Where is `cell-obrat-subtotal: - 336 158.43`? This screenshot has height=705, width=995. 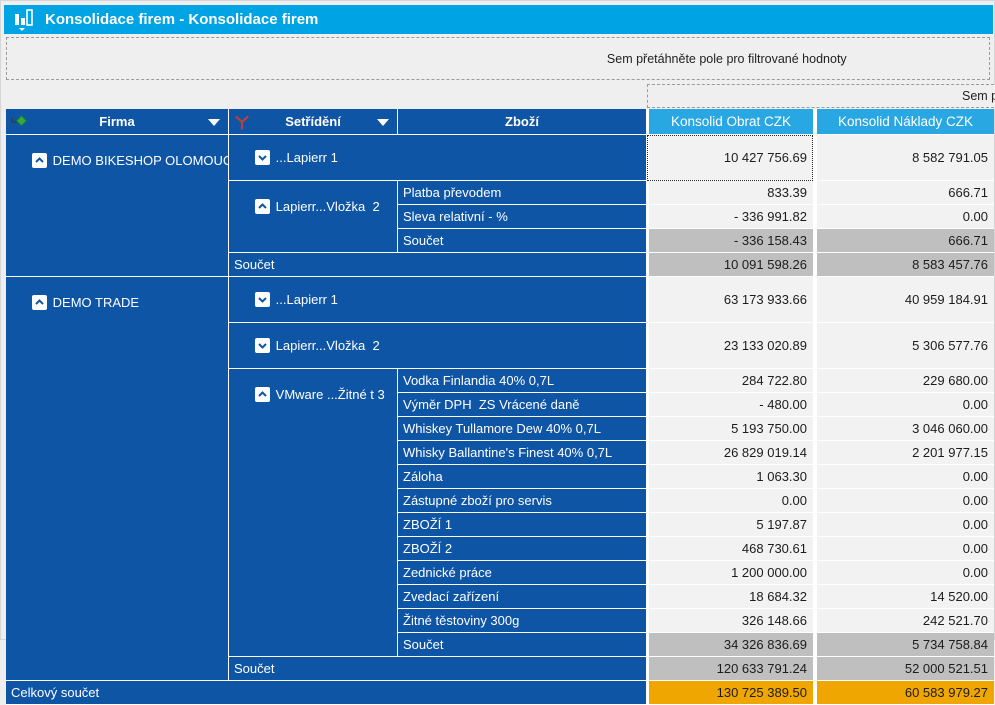 cell-obrat-subtotal: - 336 158.43 is located at coordinates (730, 241).